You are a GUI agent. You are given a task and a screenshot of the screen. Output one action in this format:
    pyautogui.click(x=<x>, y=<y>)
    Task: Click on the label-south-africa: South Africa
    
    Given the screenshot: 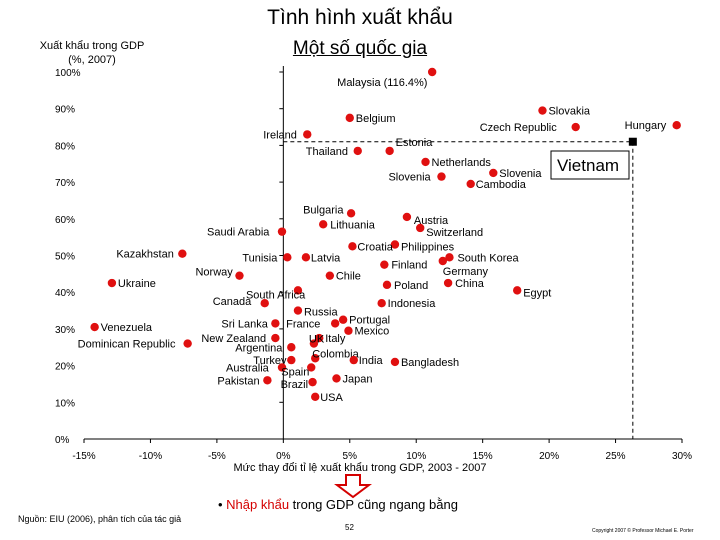 What is the action you would take?
    pyautogui.click(x=276, y=295)
    